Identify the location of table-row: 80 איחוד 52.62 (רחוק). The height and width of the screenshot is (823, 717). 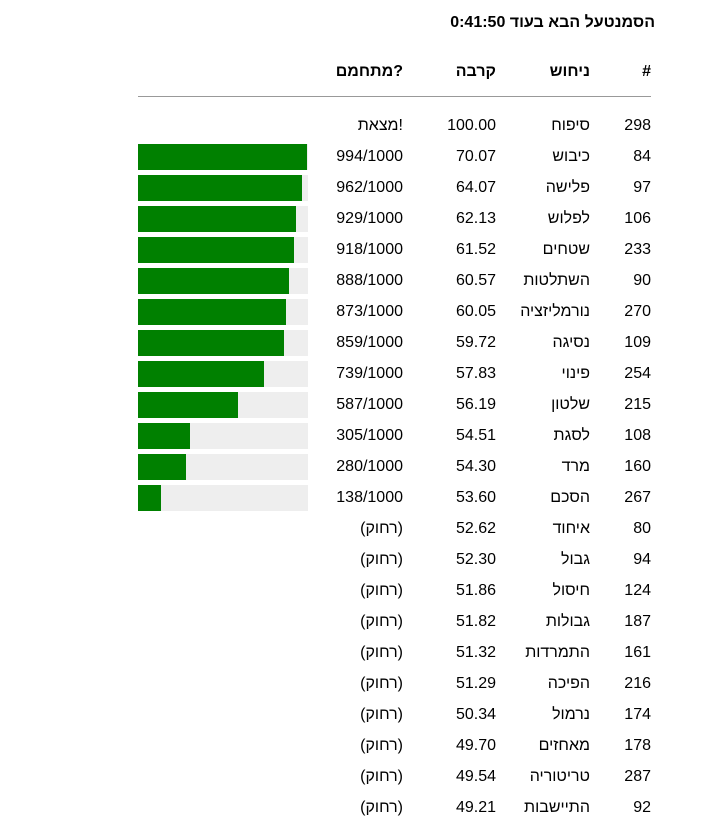
(358, 528).